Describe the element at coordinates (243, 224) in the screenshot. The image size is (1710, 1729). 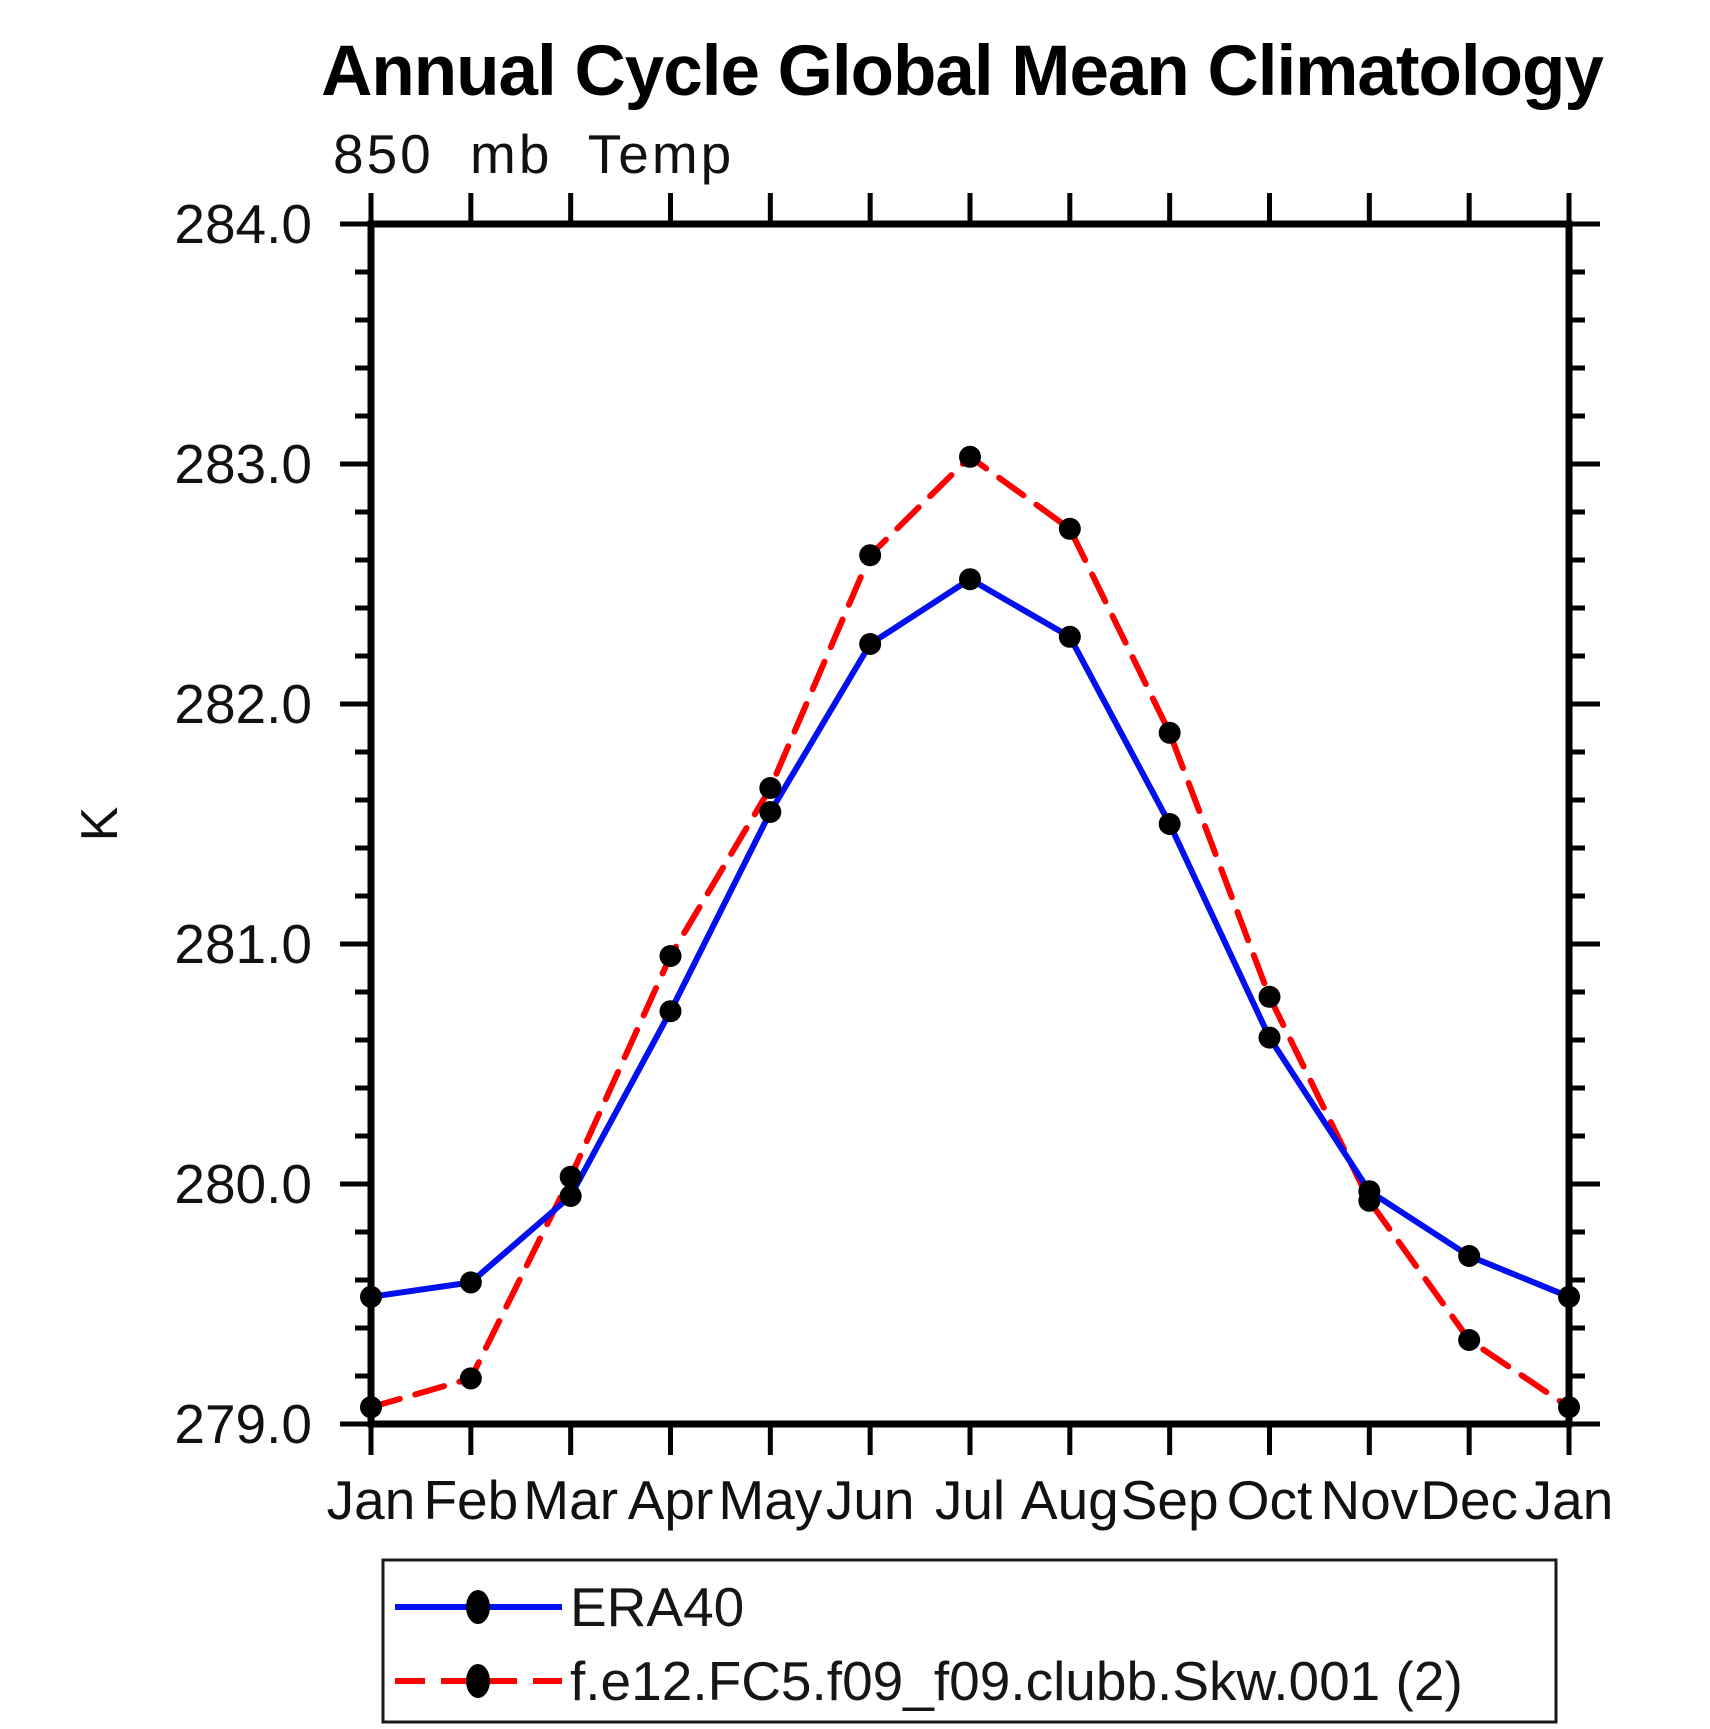
I see `y-tick-label: 284.0` at that location.